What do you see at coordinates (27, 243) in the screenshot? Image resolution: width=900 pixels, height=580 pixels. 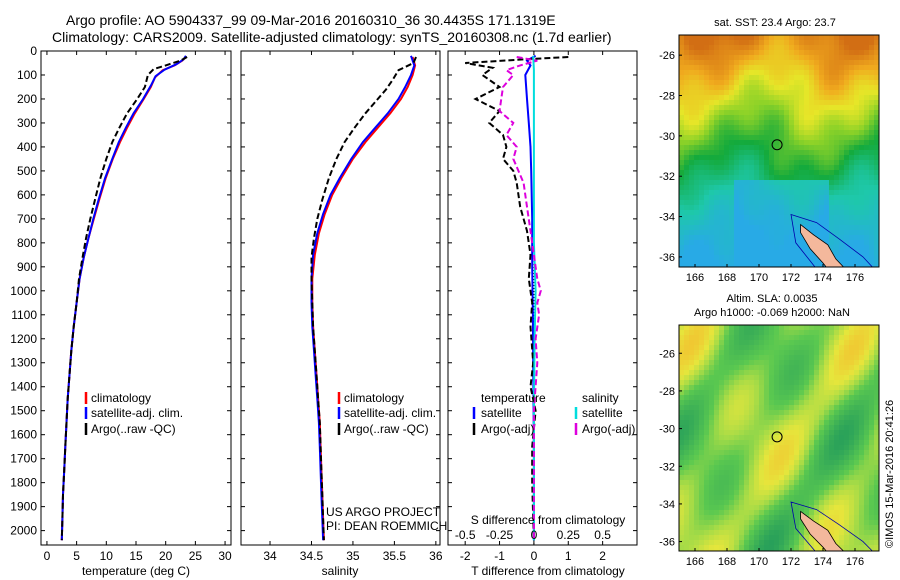 I see `depth-tick-label: 800` at bounding box center [27, 243].